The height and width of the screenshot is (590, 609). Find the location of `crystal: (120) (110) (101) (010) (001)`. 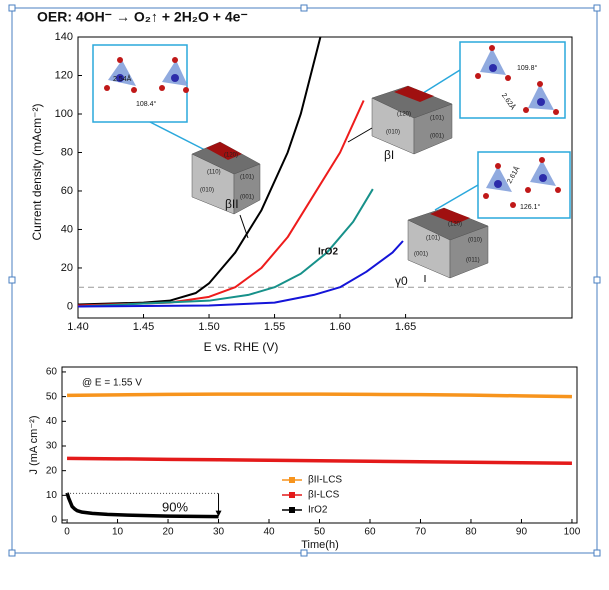

crystal: (120) (110) (101) (010) (001) is located at coordinates (226, 178).